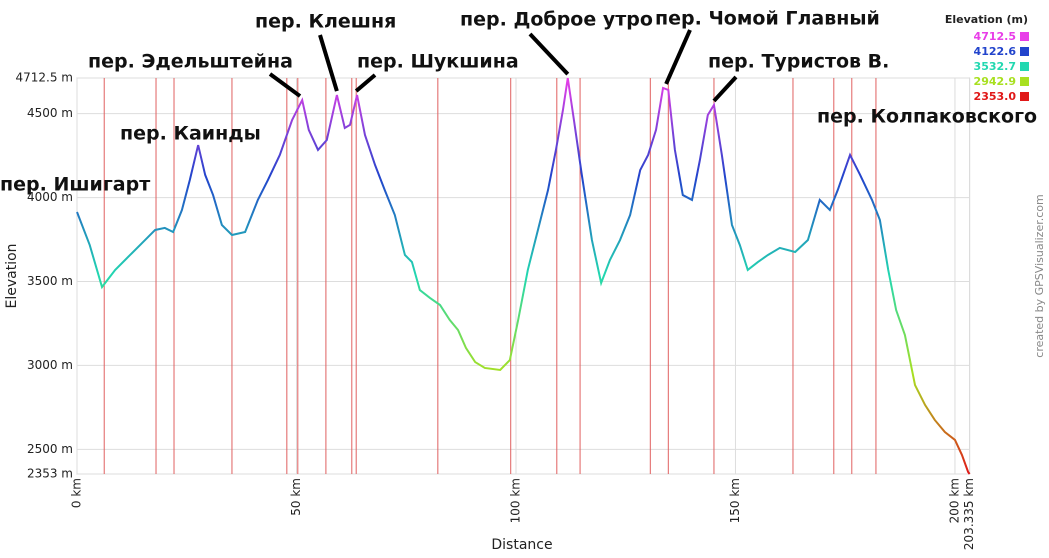  I want to click on x-tick-label: 150 km, so click(735, 500).